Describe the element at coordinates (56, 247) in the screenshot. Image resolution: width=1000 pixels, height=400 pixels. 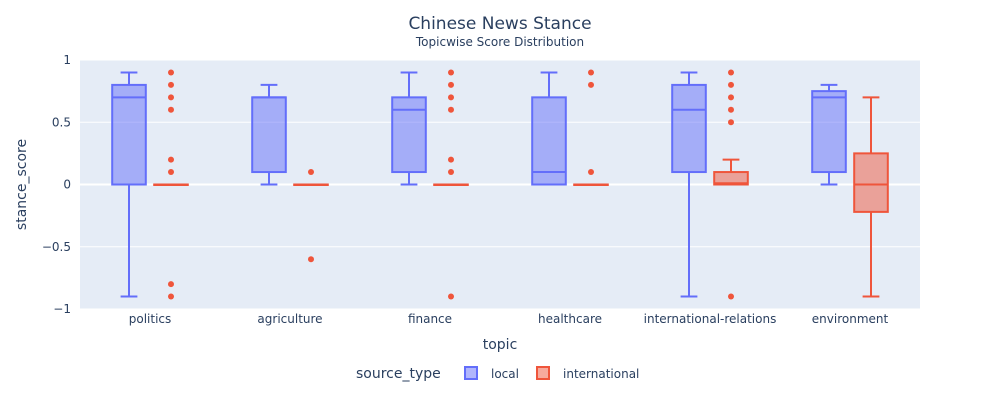
I see `y-tick-label: −0.5` at that location.